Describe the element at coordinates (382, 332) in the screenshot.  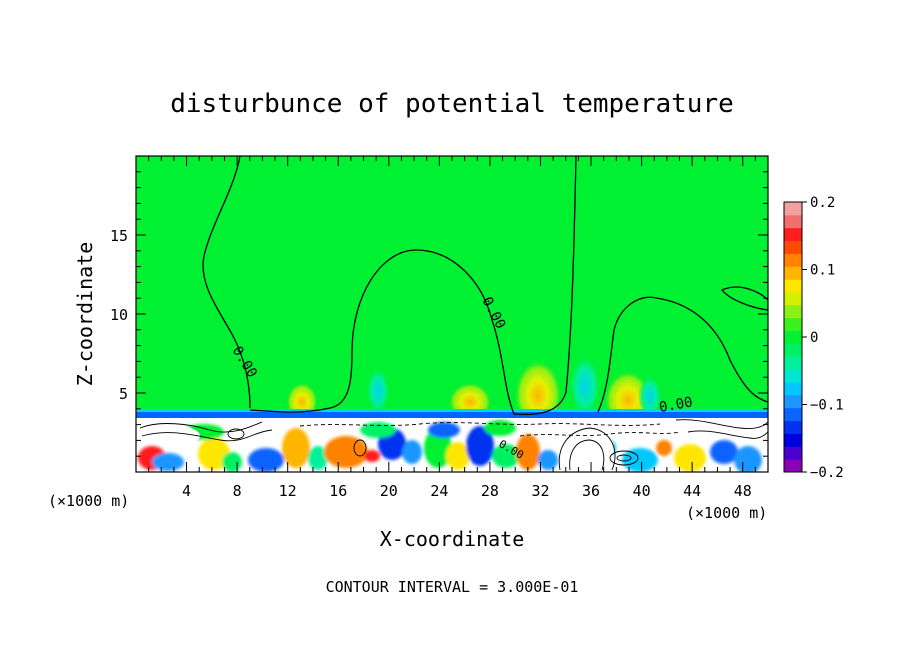
I see `zero-contour-dome` at that location.